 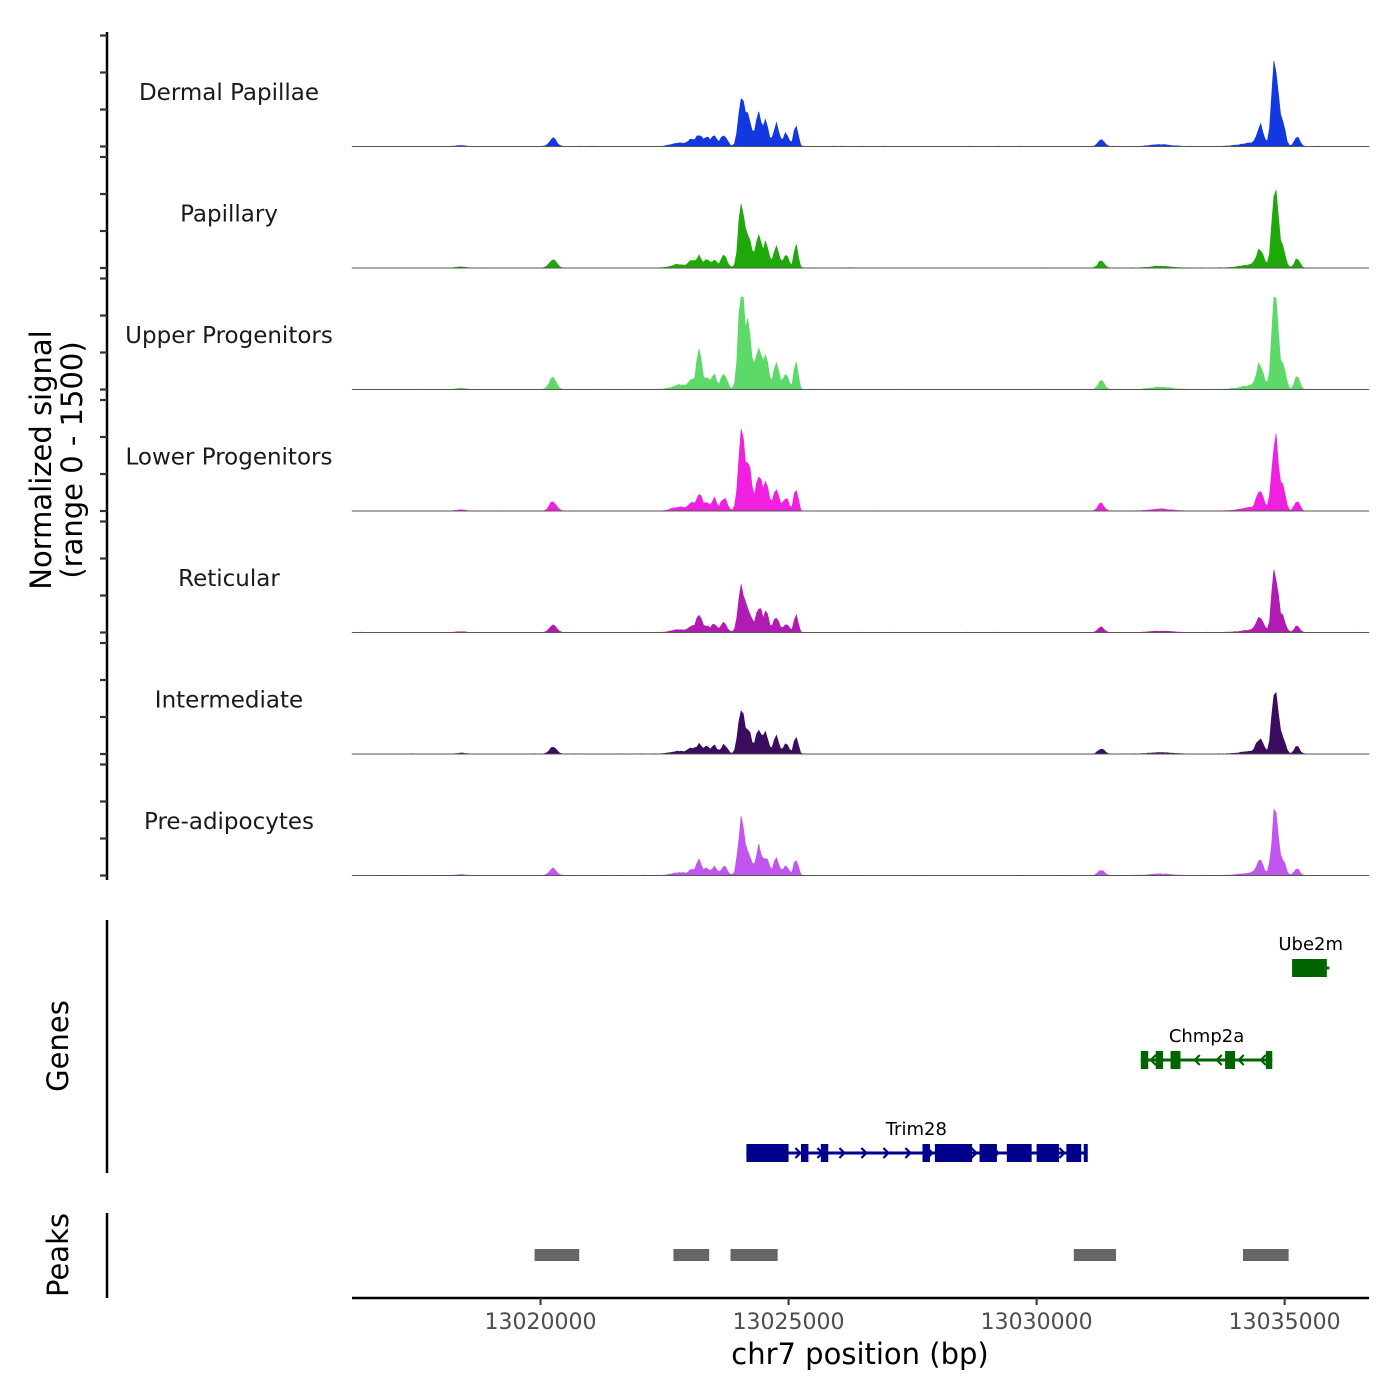 I want to click on signal-track-pre-adipocytes: Pre-adipocytes, so click(x=757, y=842).